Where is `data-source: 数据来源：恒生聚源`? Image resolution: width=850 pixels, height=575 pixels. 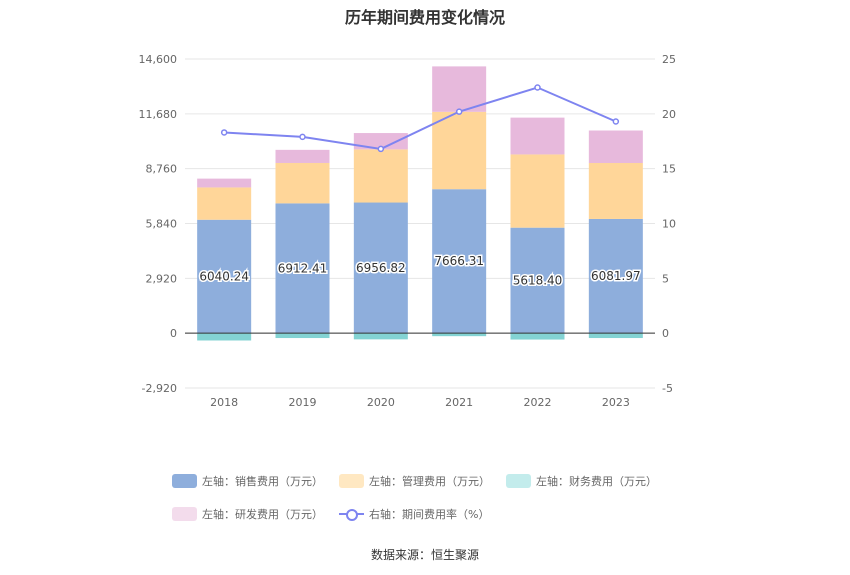 data-source: 数据来源：恒生聚源 is located at coordinates (424, 555).